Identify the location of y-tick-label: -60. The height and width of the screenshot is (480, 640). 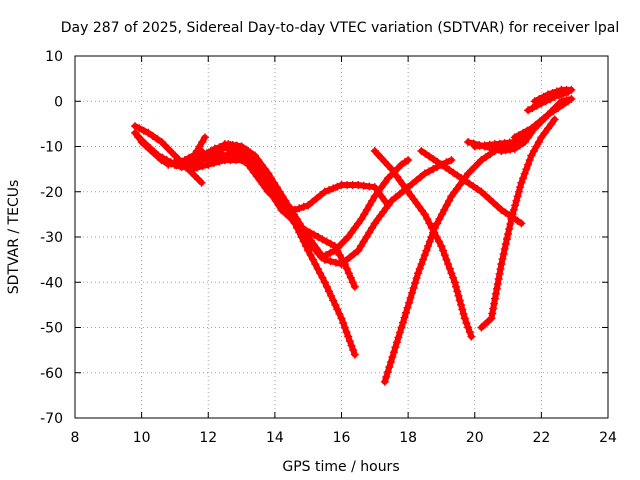
(51, 374).